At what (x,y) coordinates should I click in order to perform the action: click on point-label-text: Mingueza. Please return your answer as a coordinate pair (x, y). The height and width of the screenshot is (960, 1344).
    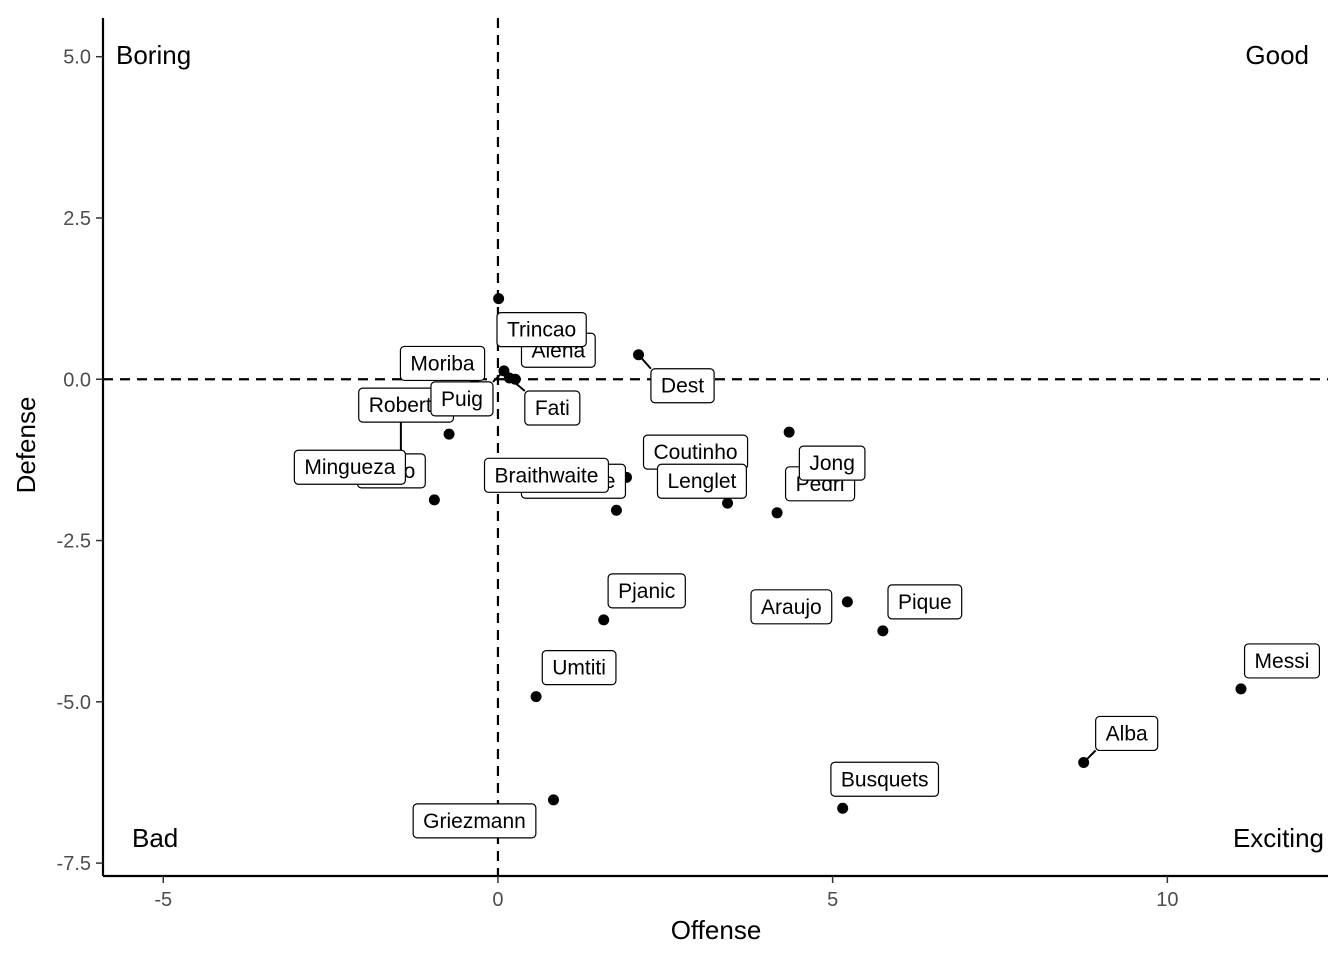
    Looking at the image, I should click on (349, 467).